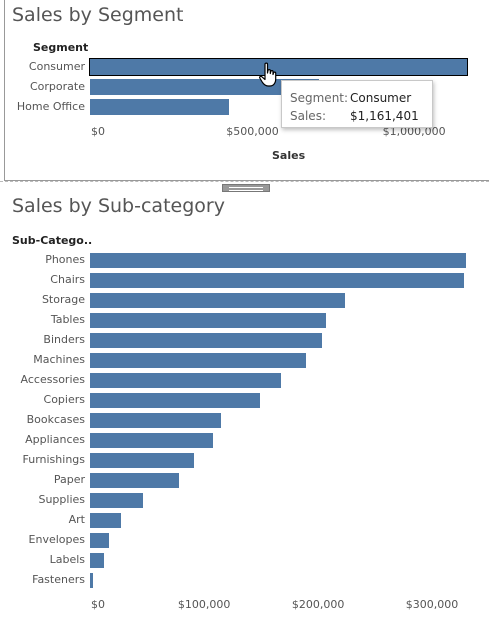  I want to click on bar-binders, so click(206, 340).